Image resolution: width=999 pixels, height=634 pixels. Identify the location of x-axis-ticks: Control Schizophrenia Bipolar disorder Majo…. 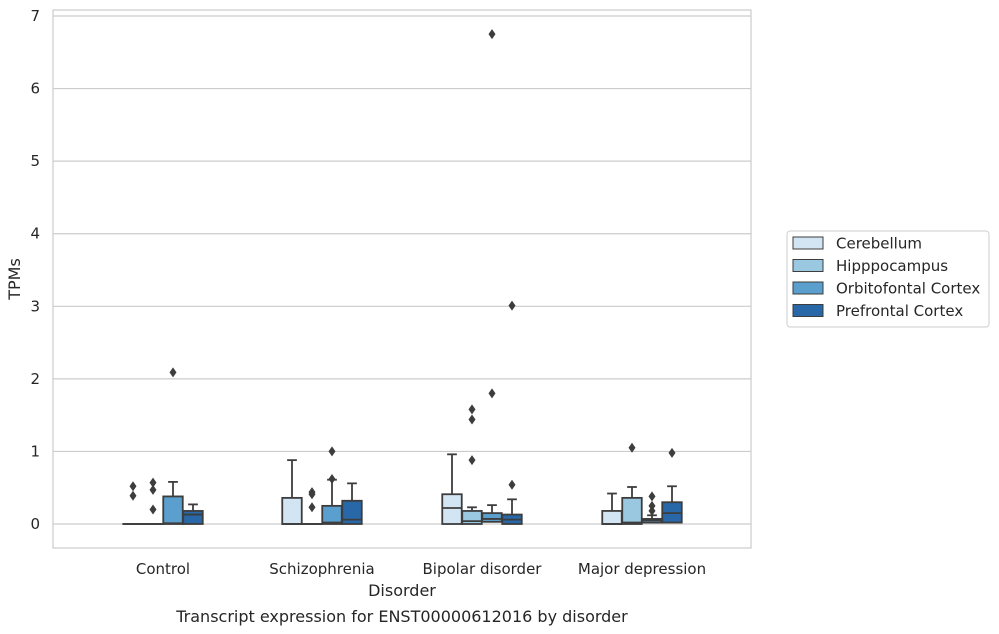
(421, 569).